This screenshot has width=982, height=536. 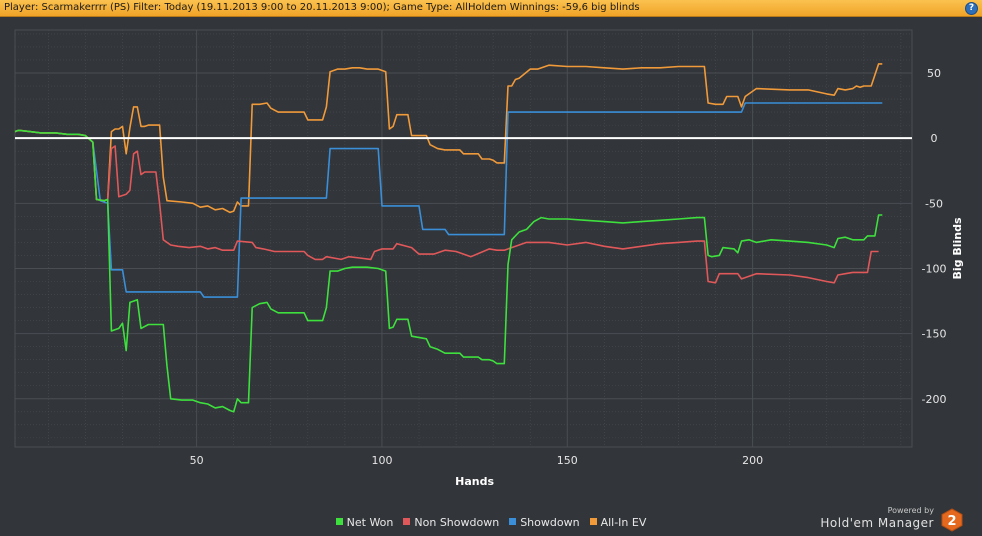 What do you see at coordinates (381, 460) in the screenshot?
I see `x-tick-label: 100` at bounding box center [381, 460].